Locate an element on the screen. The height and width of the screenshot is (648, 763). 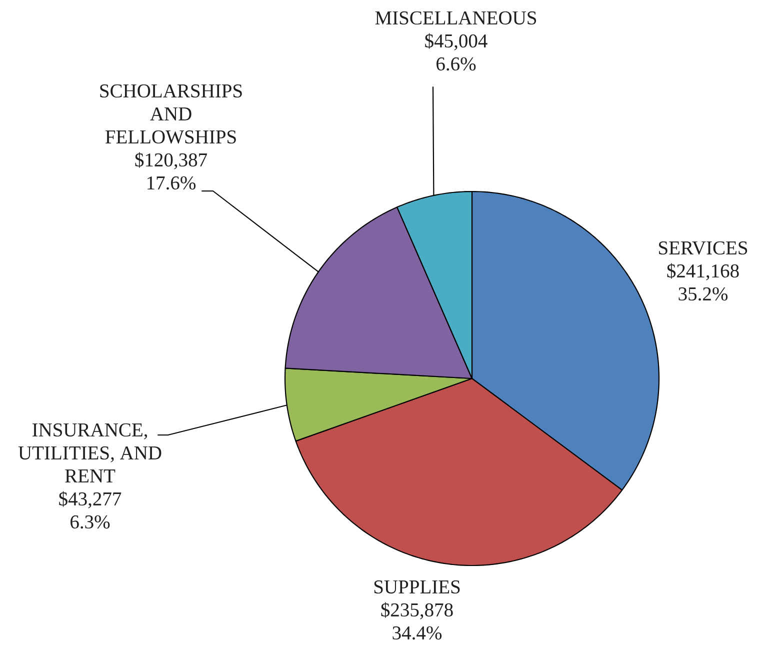
slice-label: SERVICES is located at coordinates (703, 248).